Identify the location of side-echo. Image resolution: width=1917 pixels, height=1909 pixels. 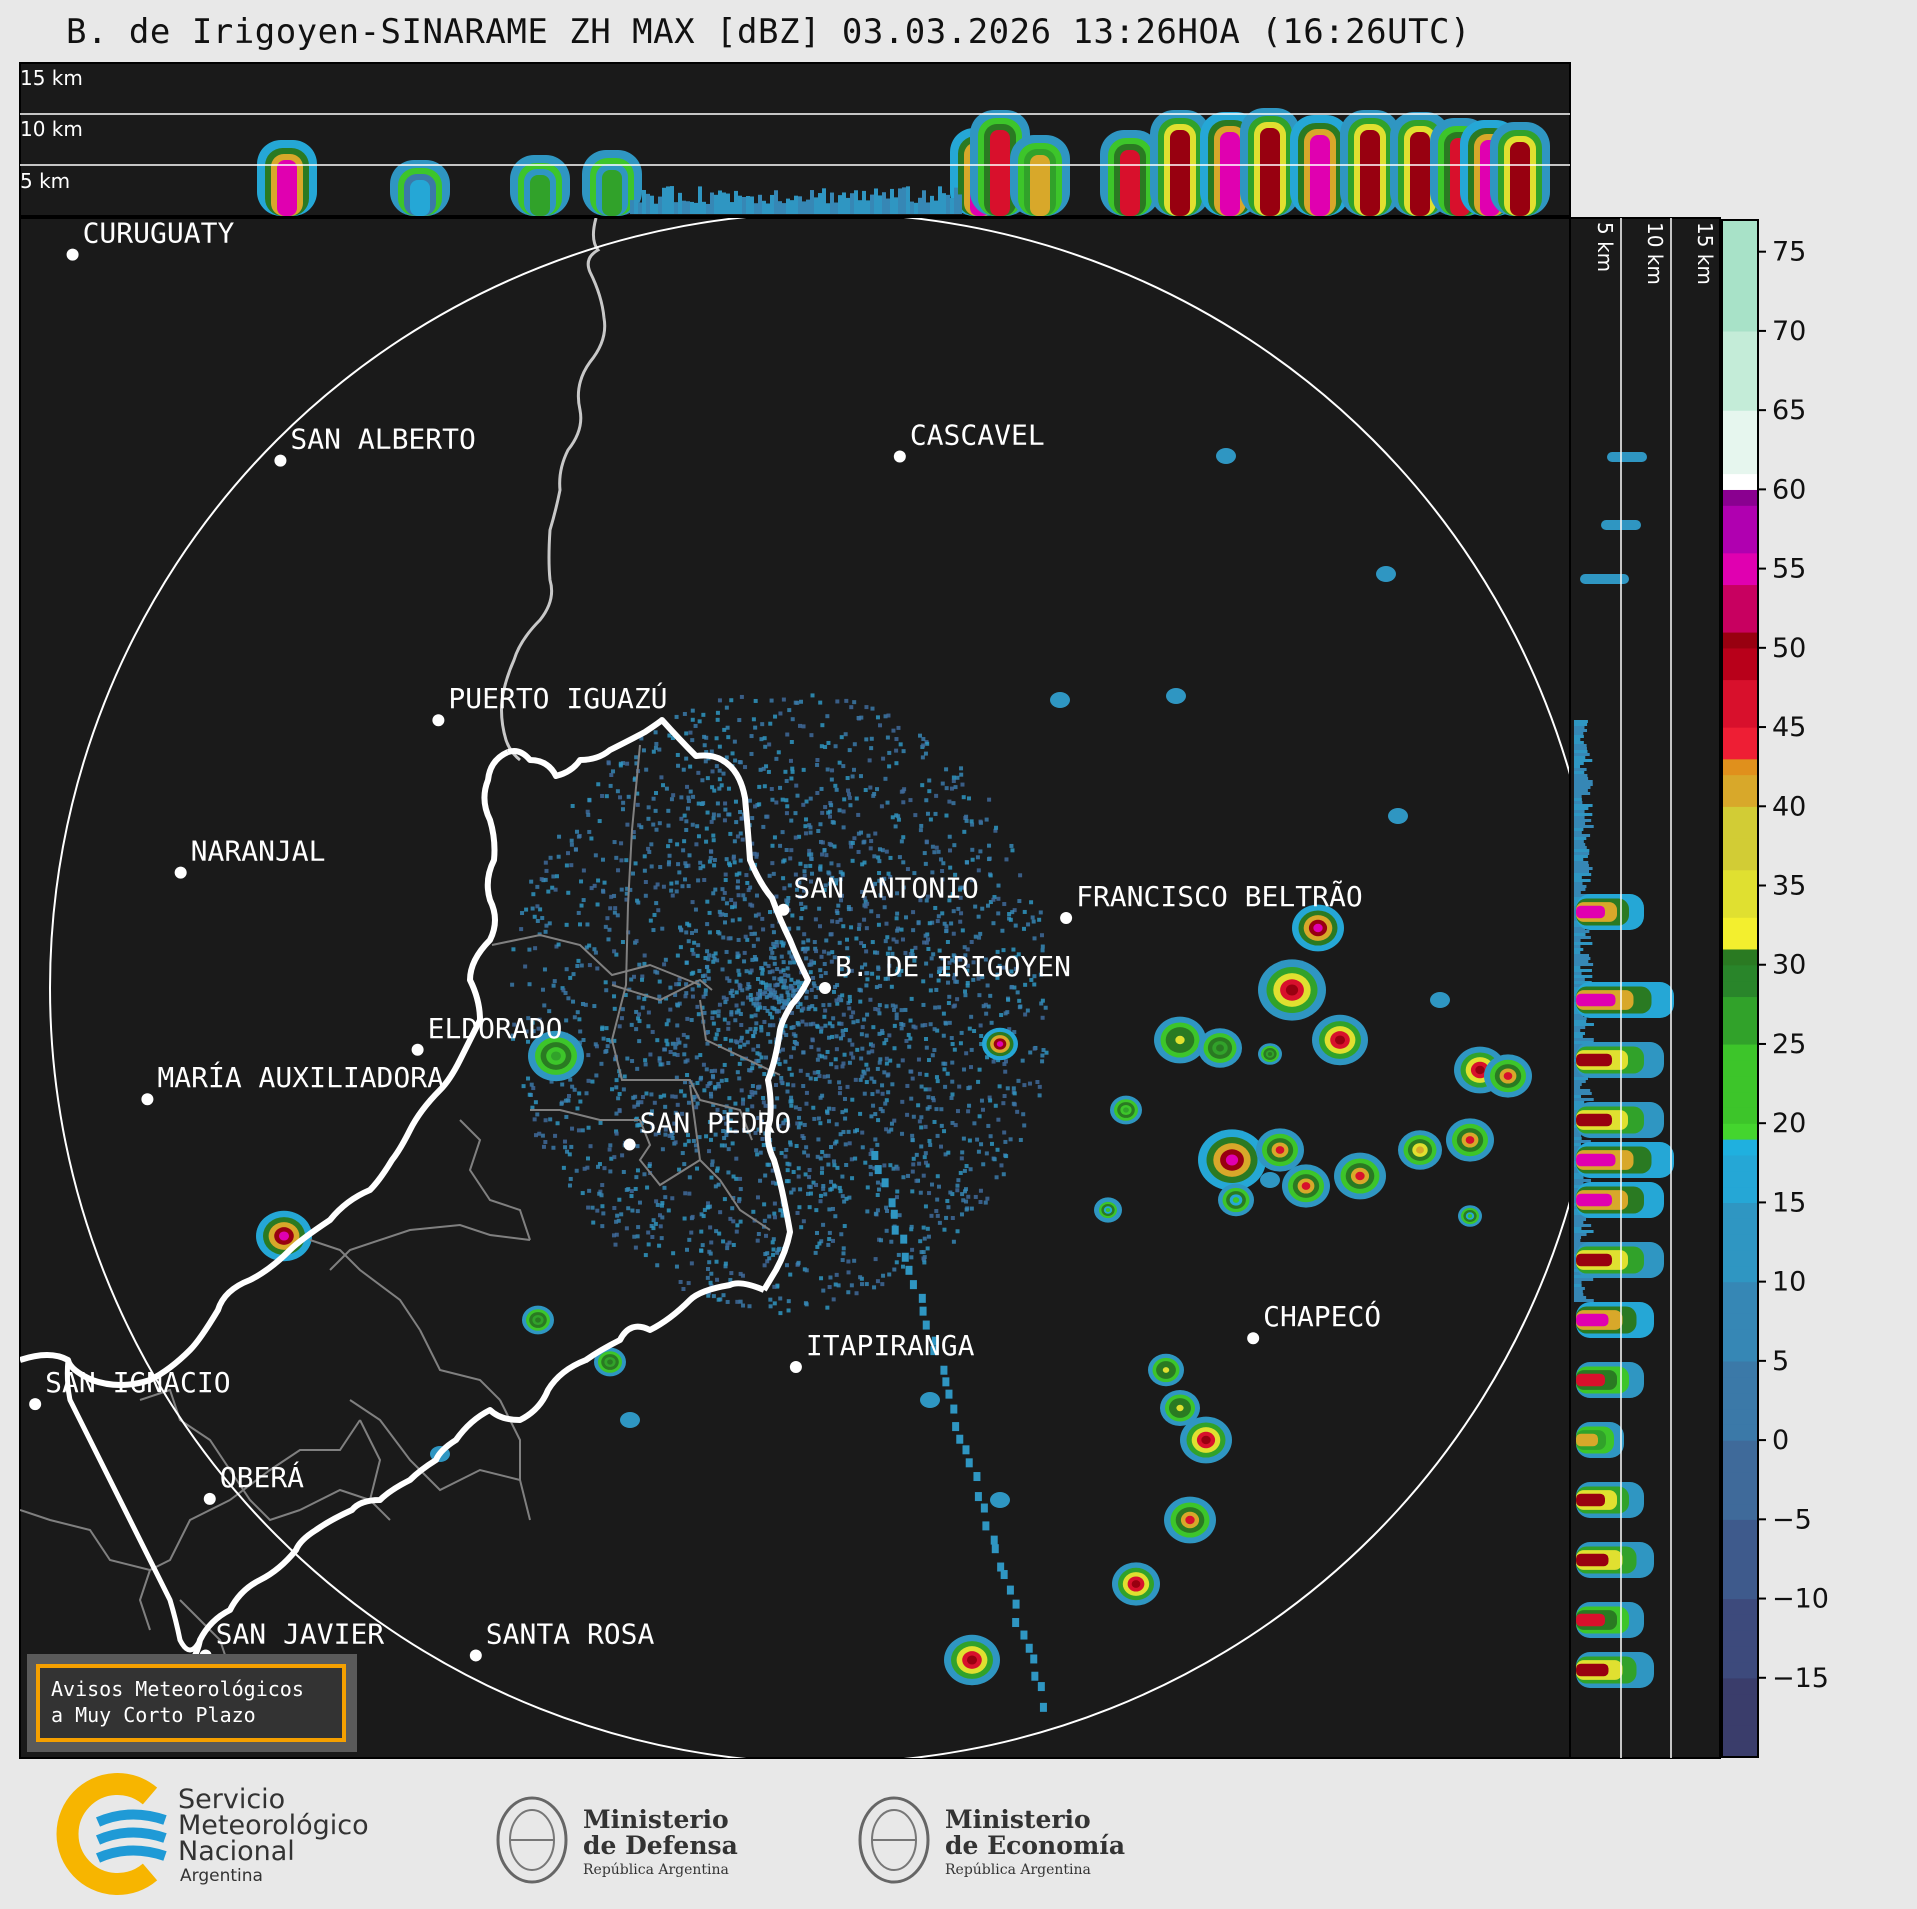
(1592, 1670).